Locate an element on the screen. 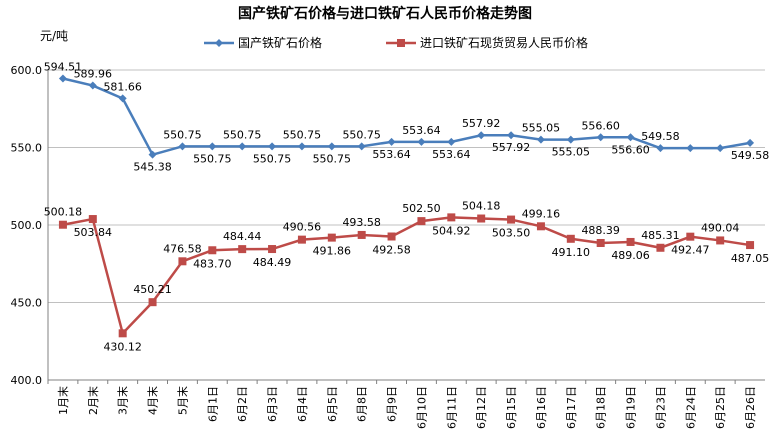 This screenshot has width=770, height=443. x-tick-label: 6月23日 is located at coordinates (660, 407).